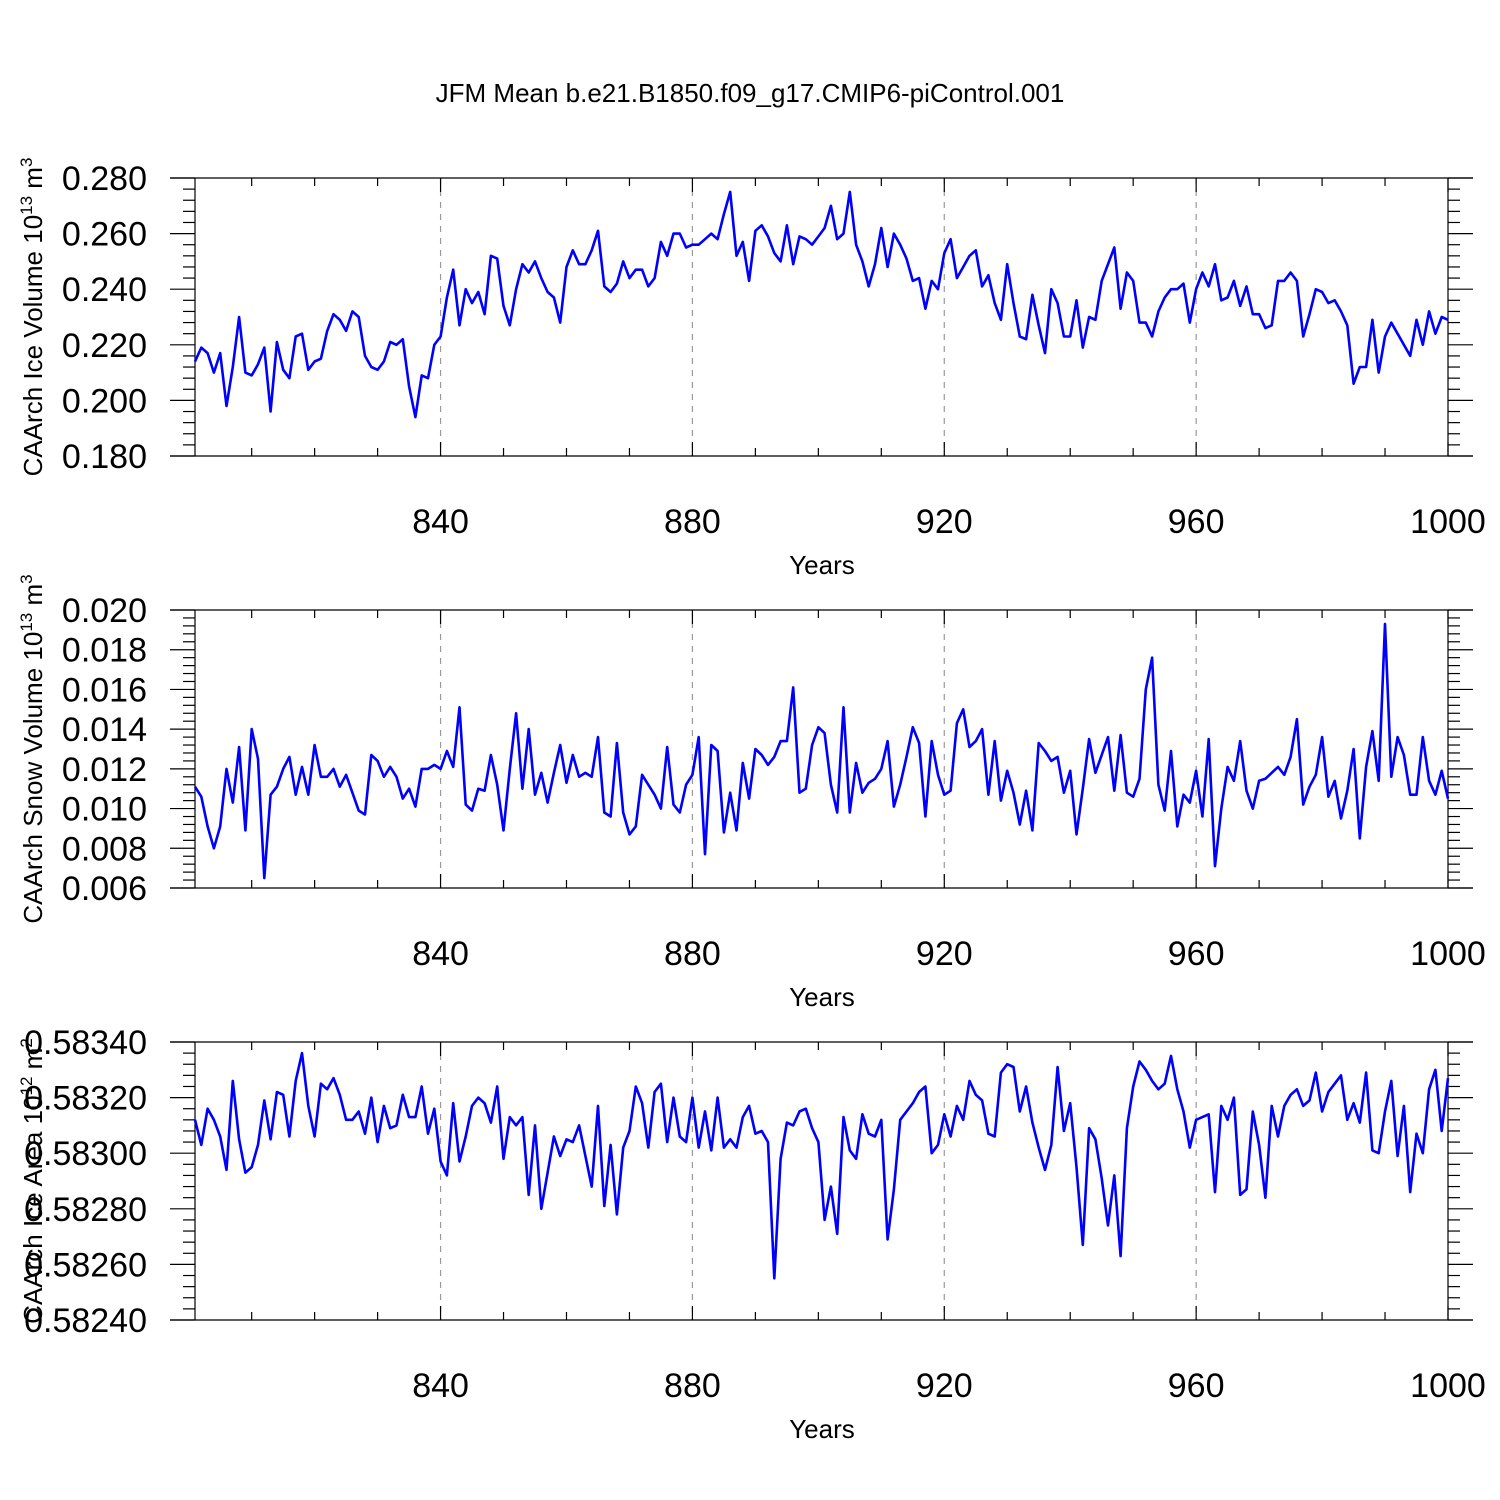 The height and width of the screenshot is (1500, 1500). Describe the element at coordinates (104, 810) in the screenshot. I see `y-tick-label: 0.010` at that location.